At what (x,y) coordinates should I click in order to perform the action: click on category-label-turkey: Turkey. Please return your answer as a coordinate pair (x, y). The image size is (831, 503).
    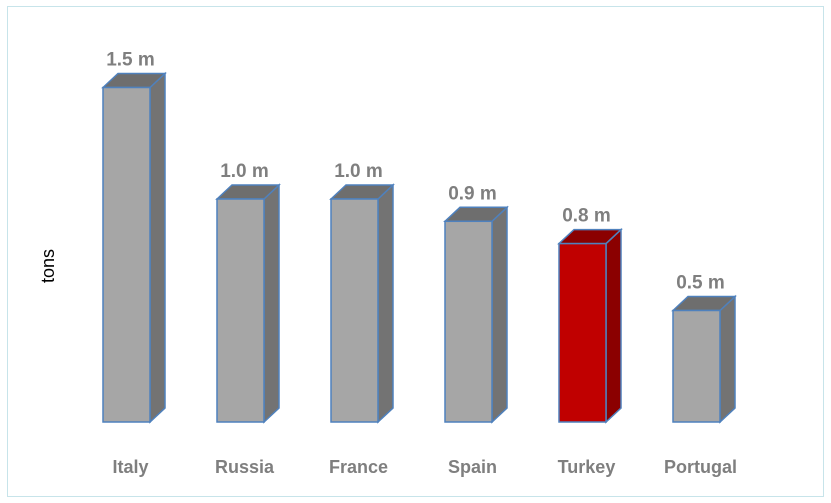
    Looking at the image, I should click on (587, 467).